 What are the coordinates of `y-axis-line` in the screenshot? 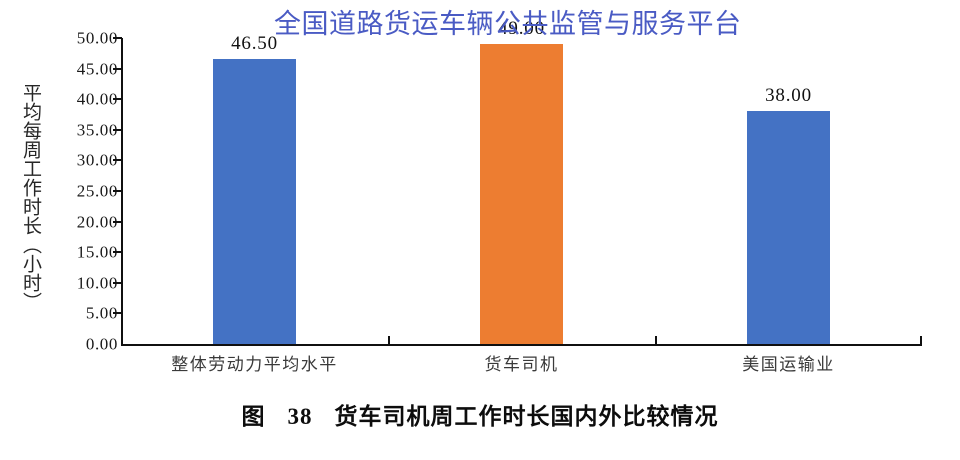 It's located at (122, 192).